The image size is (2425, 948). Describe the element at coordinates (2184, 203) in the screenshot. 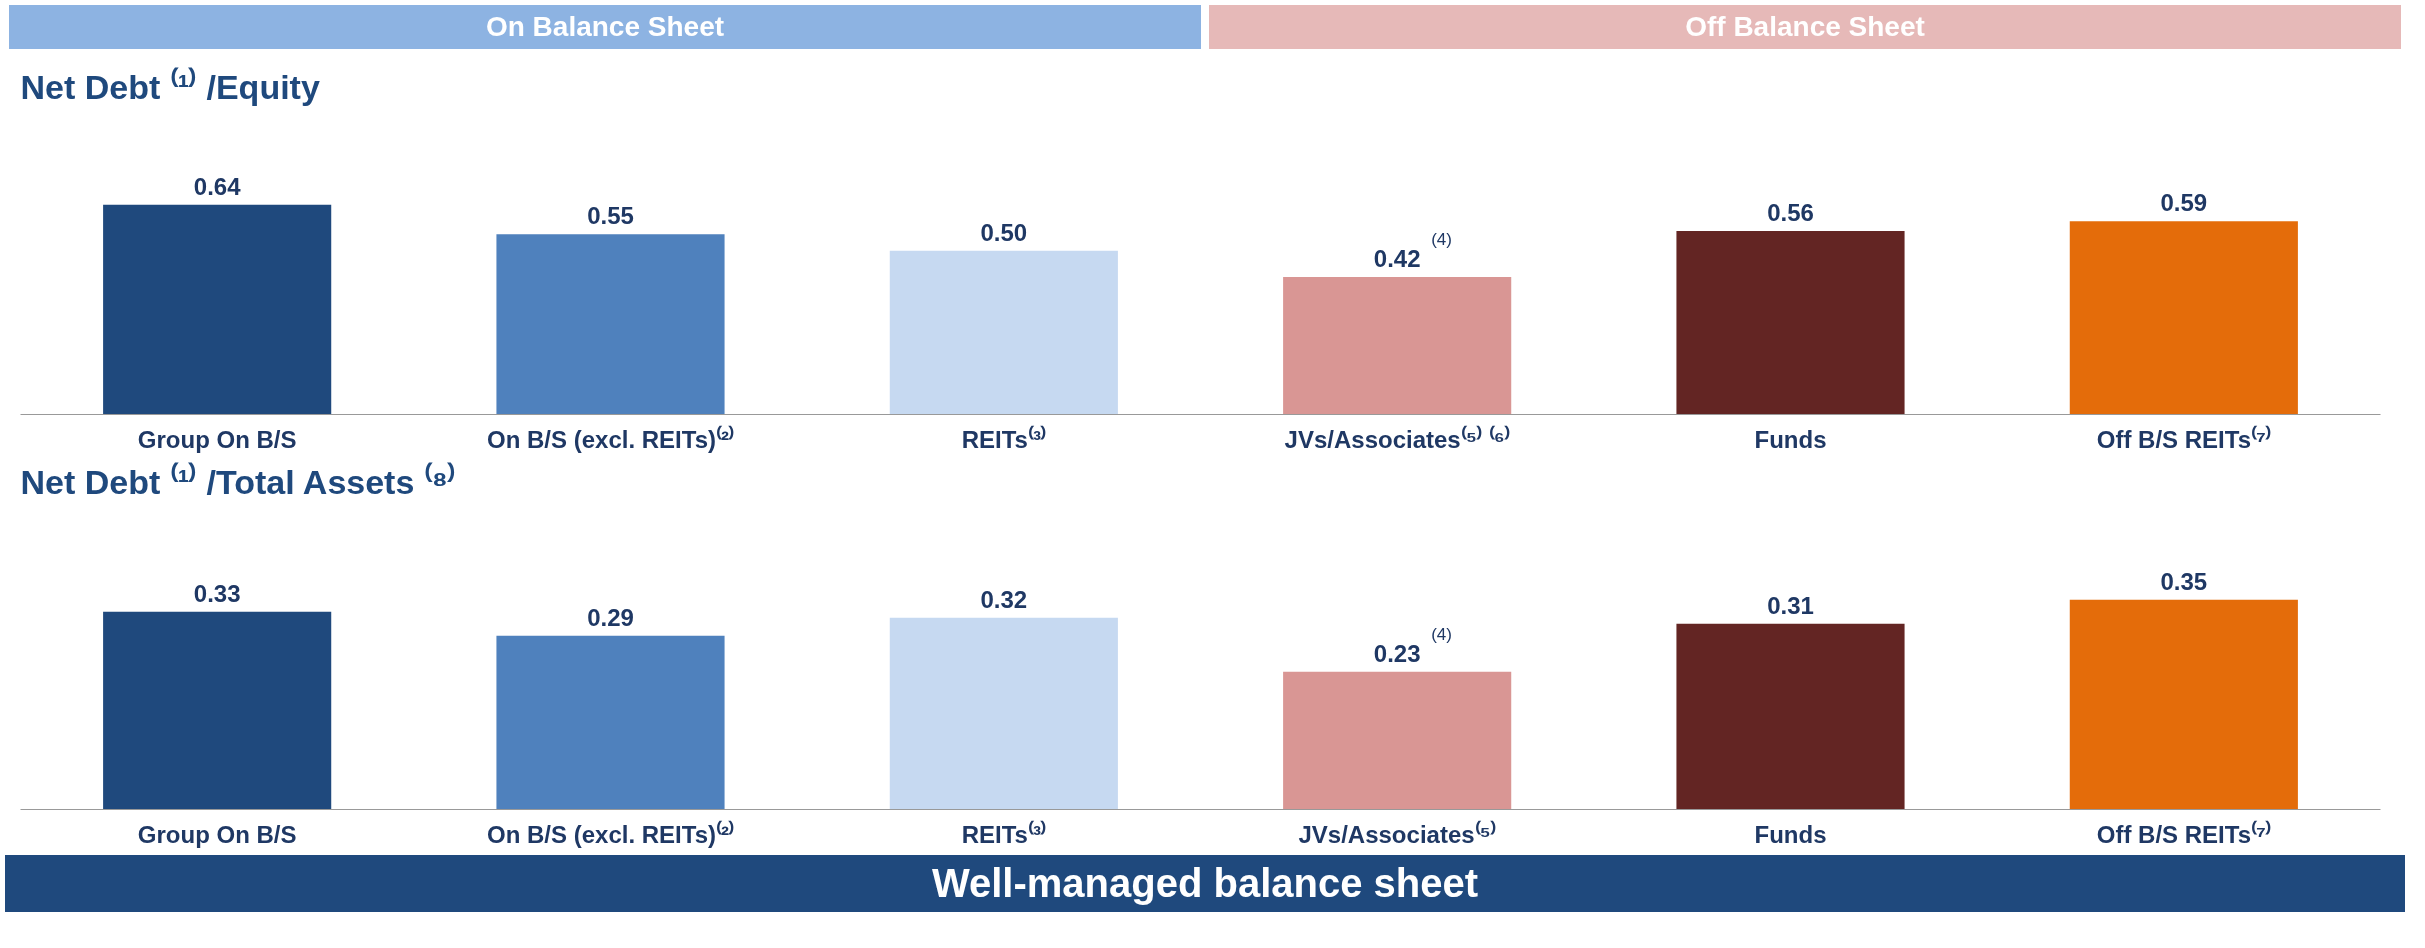

I see `data-label: 0.59` at that location.